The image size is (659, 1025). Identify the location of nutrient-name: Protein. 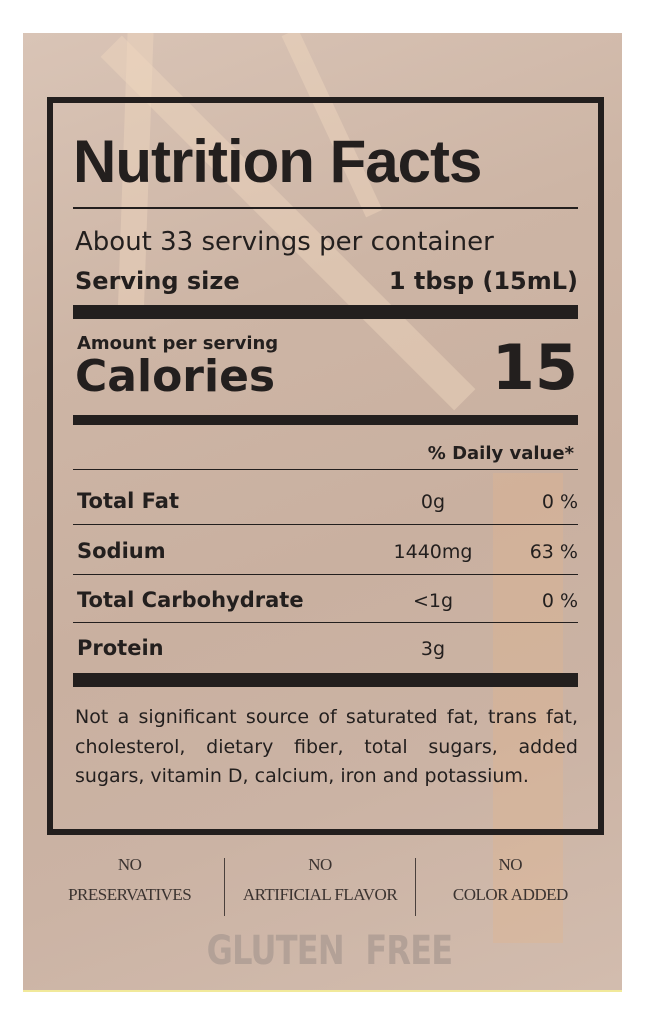
(120, 648).